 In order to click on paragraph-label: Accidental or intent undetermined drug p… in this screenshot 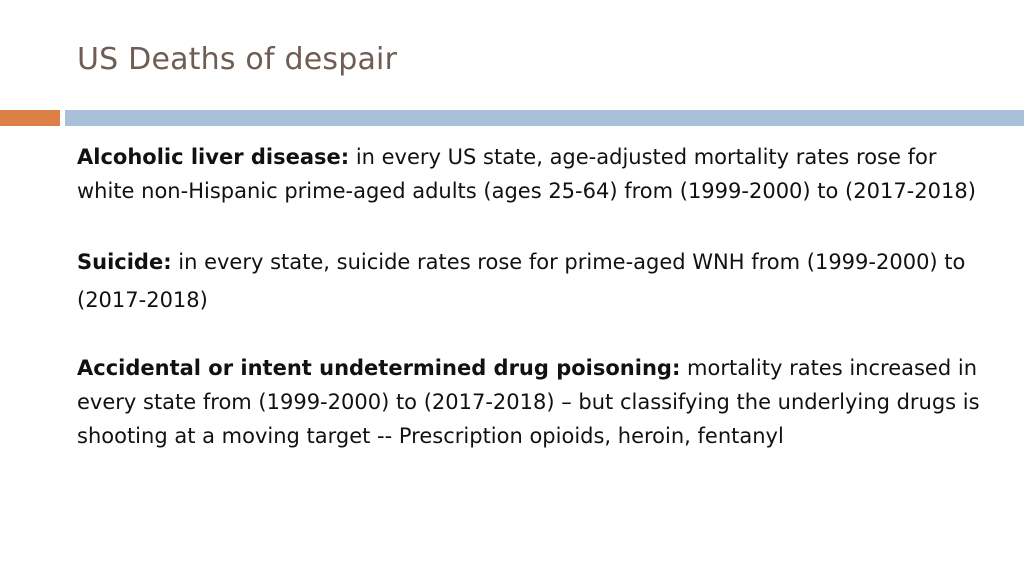, I will do `click(379, 368)`.